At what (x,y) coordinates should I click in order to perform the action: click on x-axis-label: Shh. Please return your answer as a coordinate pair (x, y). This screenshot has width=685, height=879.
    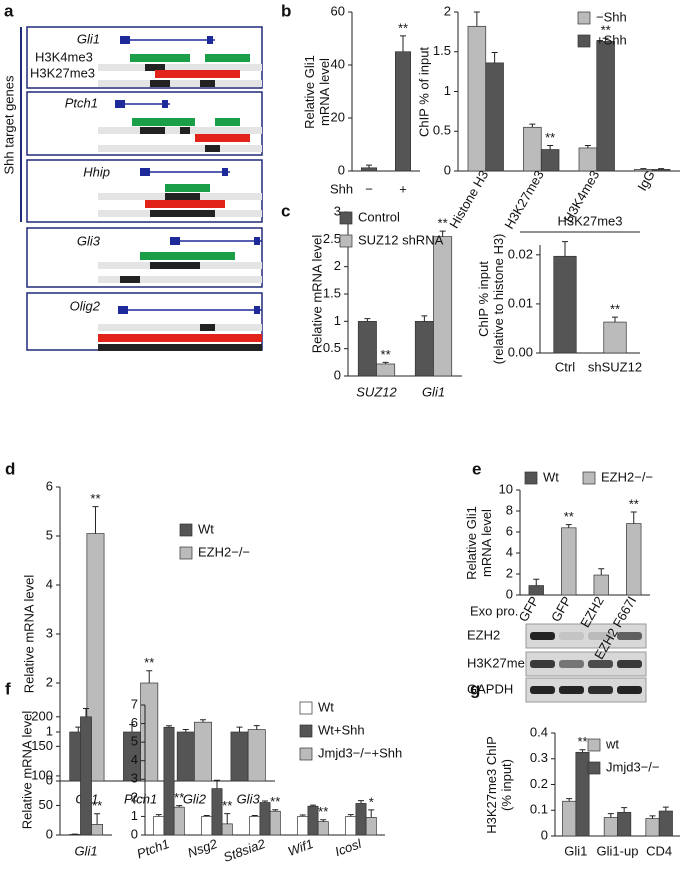
    Looking at the image, I should click on (341, 188).